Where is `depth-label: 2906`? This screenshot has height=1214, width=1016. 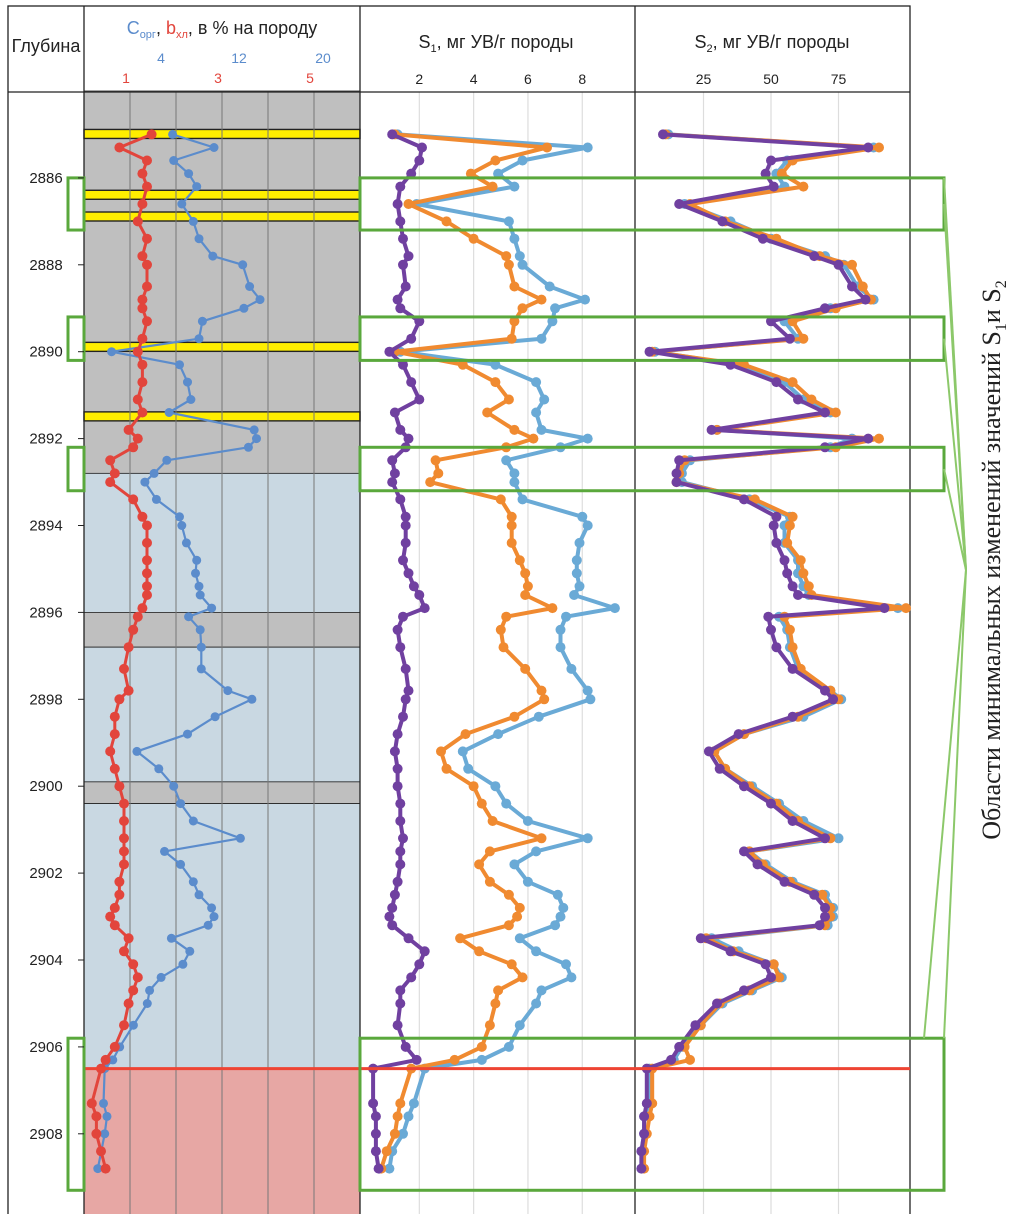 depth-label: 2906 is located at coordinates (45, 1047).